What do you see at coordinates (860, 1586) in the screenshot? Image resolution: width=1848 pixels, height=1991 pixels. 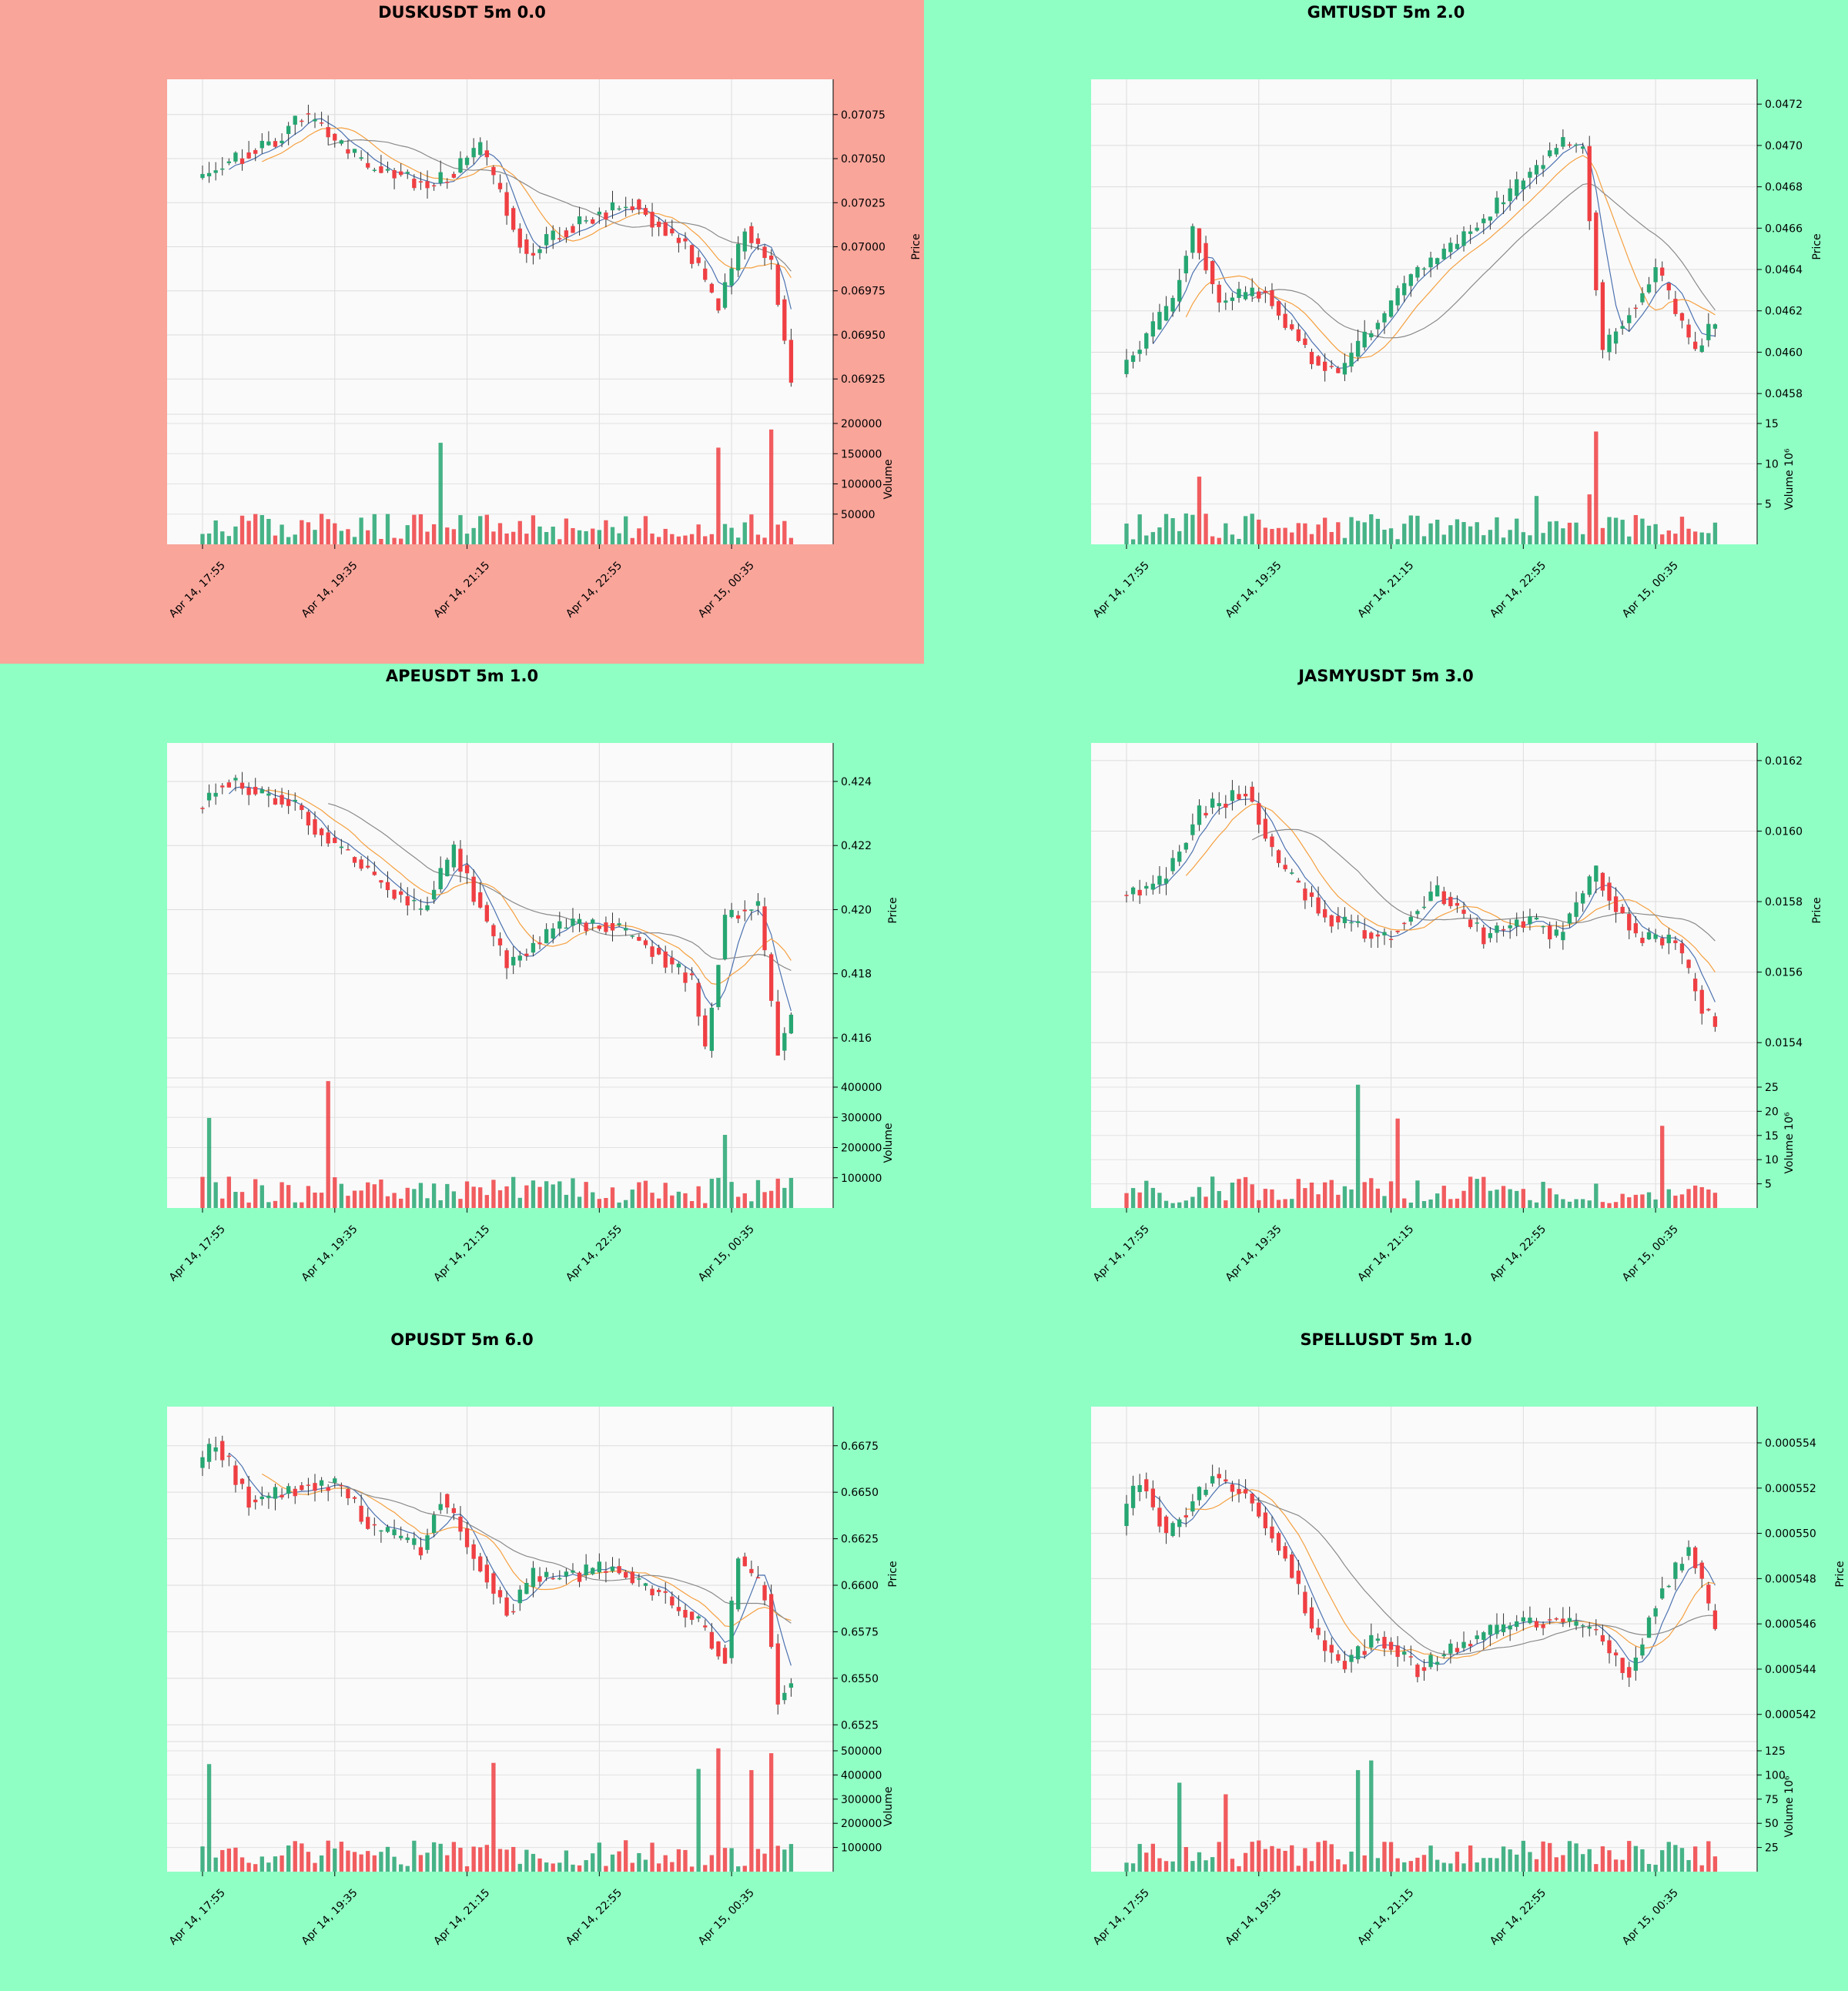 I see `price-tick-label: 0.6600` at bounding box center [860, 1586].